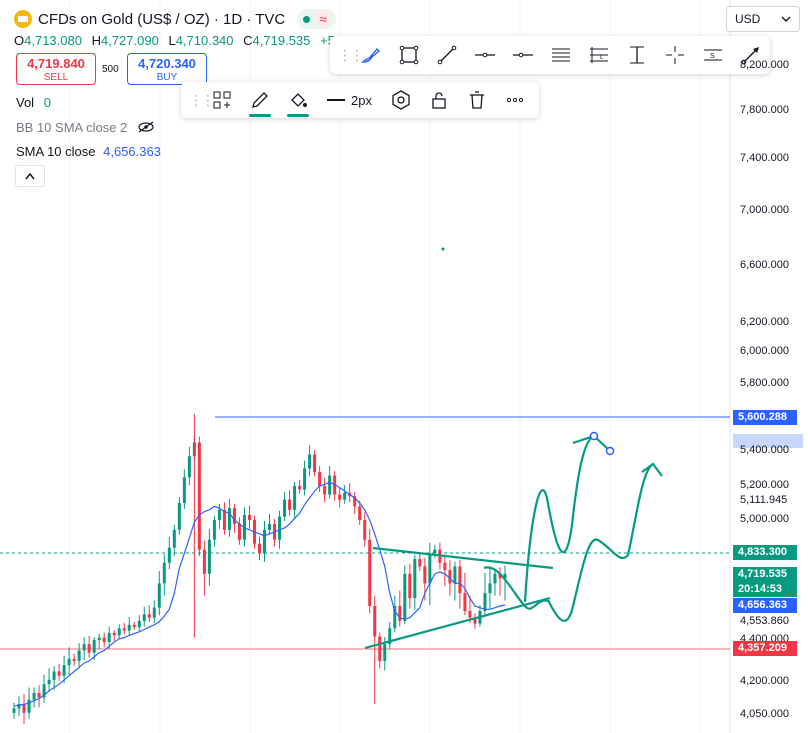 The image size is (808, 733). I want to click on collapse-legend-button, so click(30, 176).